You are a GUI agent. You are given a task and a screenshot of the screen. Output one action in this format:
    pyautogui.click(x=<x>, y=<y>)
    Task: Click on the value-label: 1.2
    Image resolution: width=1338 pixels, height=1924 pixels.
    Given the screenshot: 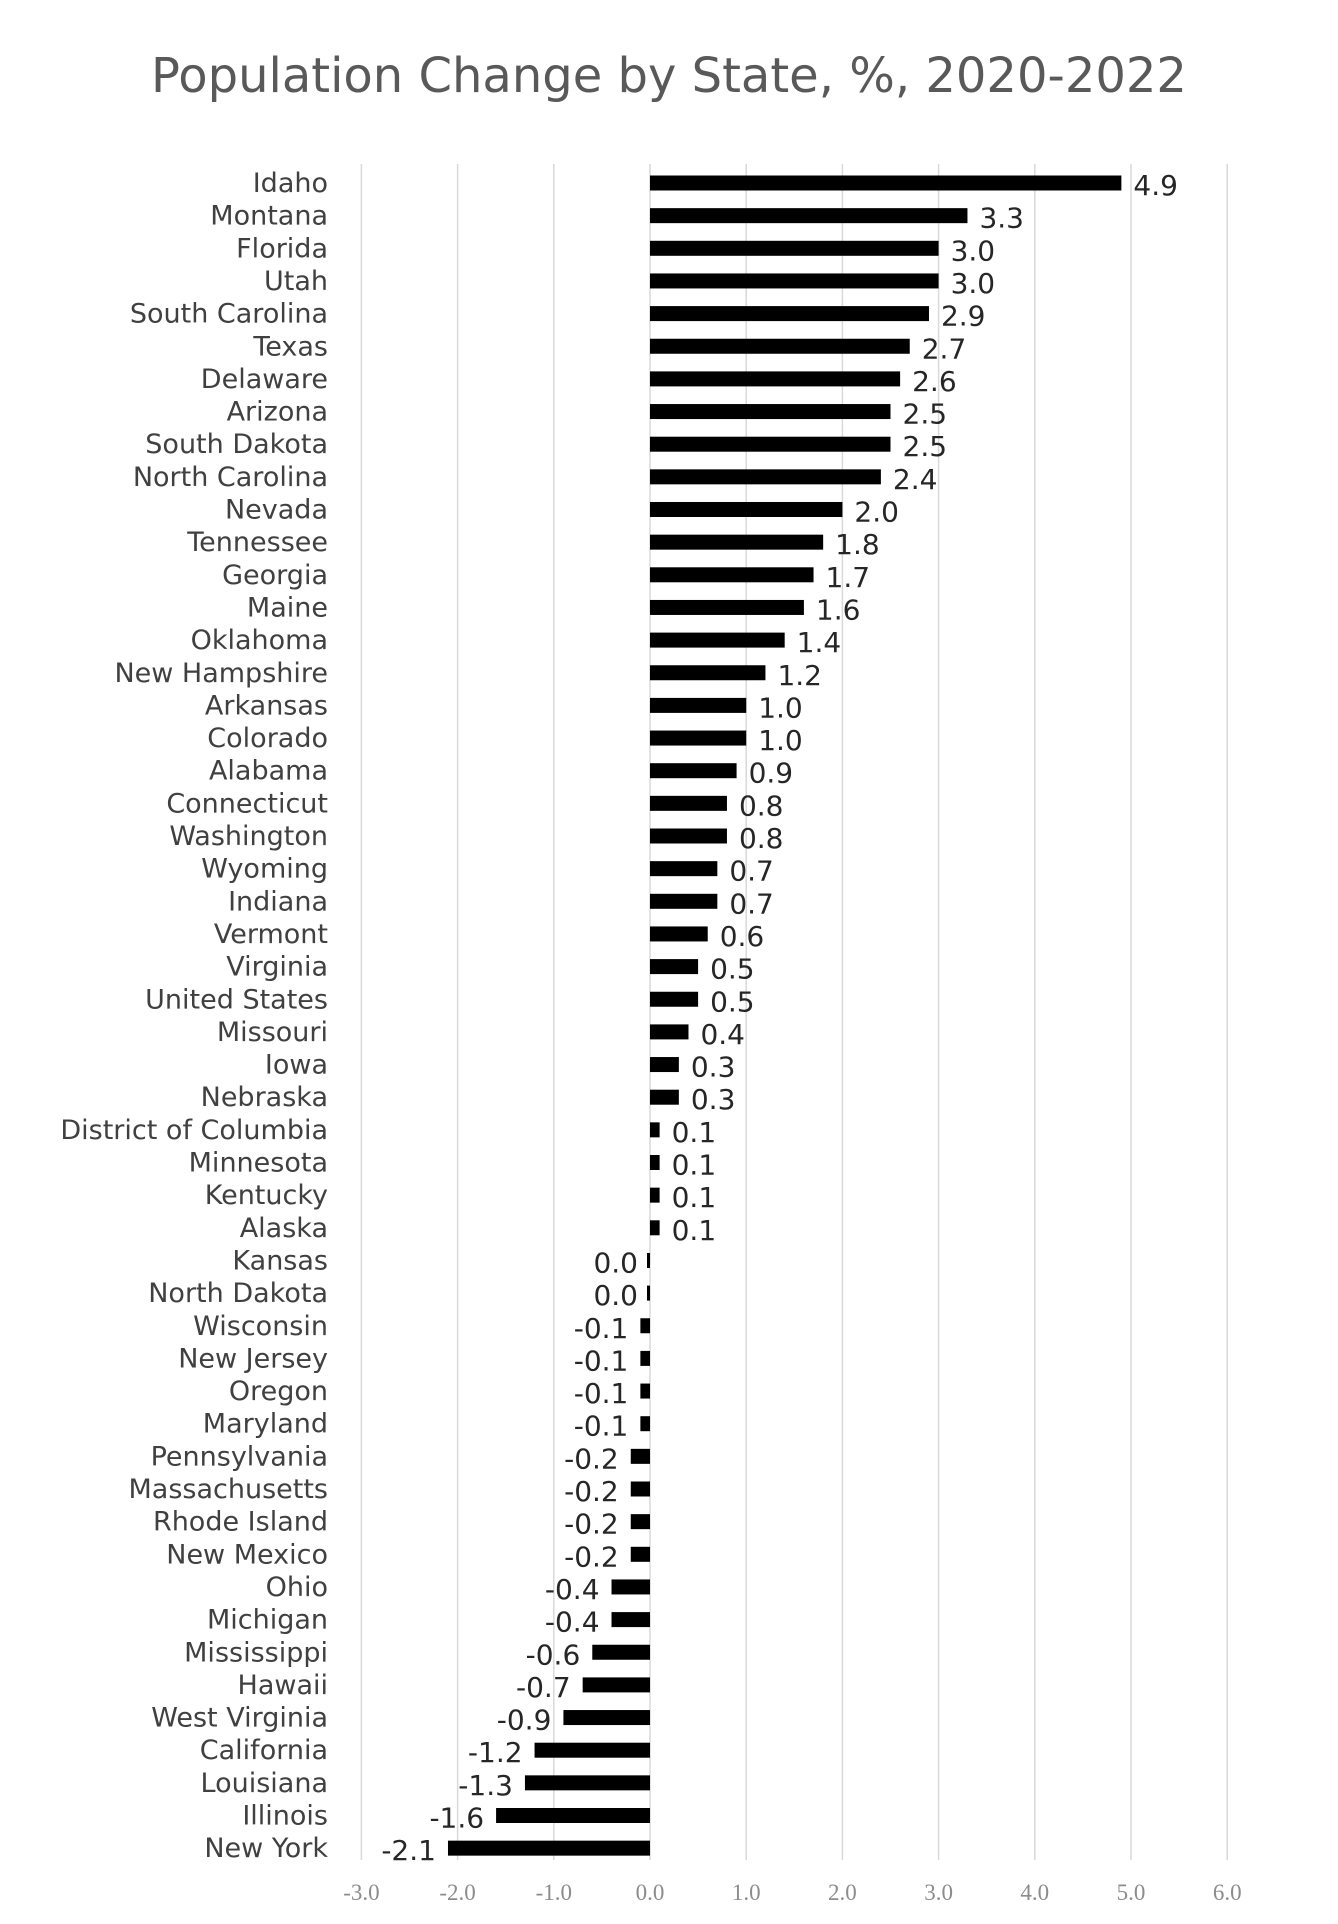 What is the action you would take?
    pyautogui.click(x=799, y=675)
    